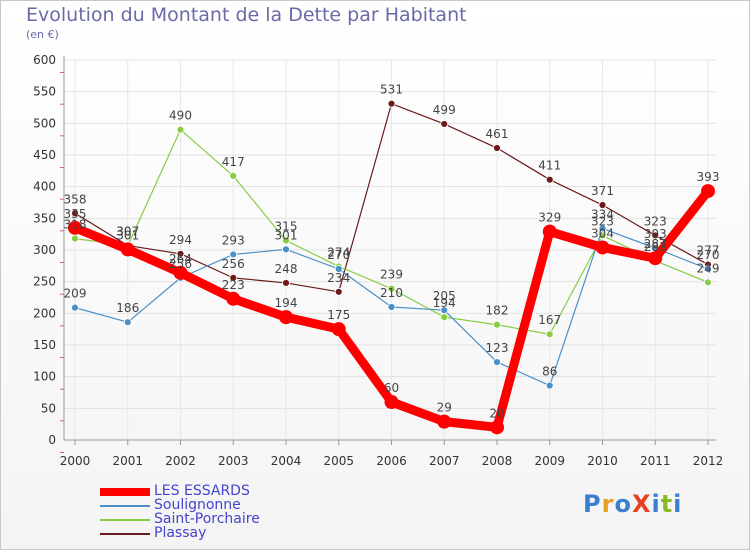 This screenshot has width=750, height=550. Describe the element at coordinates (391, 388) in the screenshot. I see `data-label: 60` at that location.